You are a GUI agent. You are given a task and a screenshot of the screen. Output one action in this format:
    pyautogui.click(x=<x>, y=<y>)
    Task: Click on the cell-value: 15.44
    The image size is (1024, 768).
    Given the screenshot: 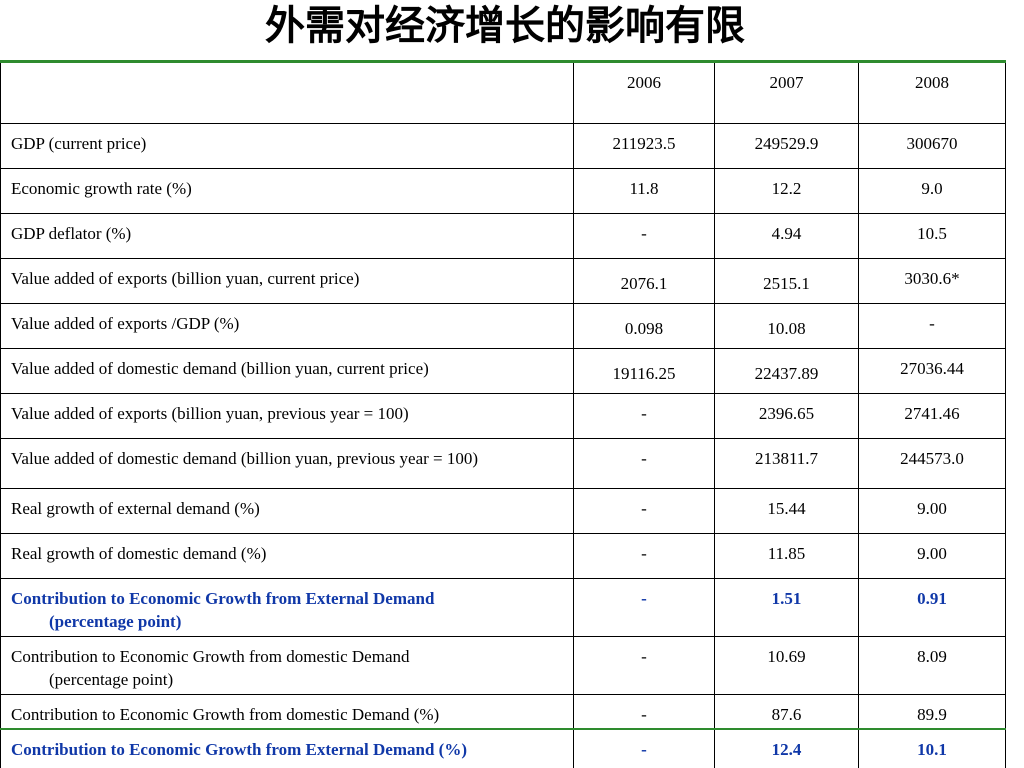 What is the action you would take?
    pyautogui.click(x=786, y=511)
    